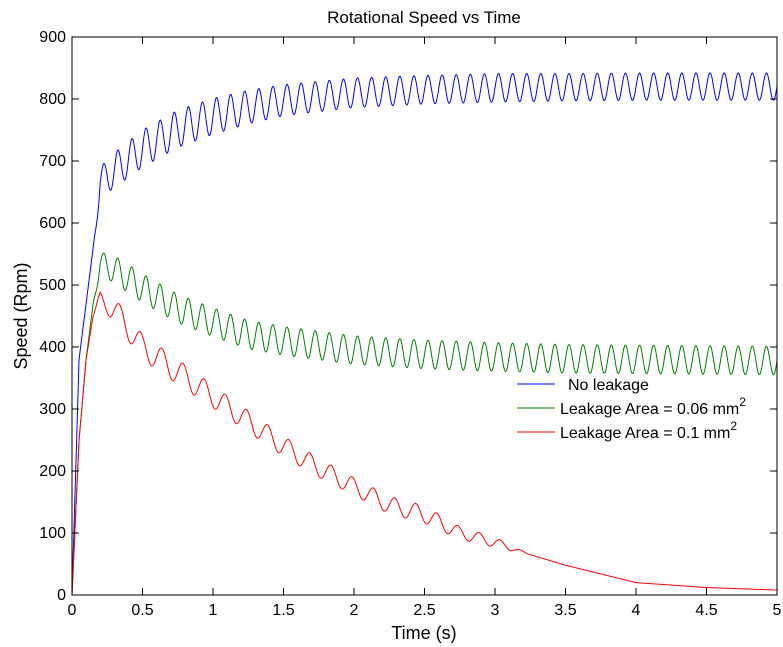 The image size is (783, 647). Describe the element at coordinates (706, 610) in the screenshot. I see `x-tick-label: 4.5` at that location.